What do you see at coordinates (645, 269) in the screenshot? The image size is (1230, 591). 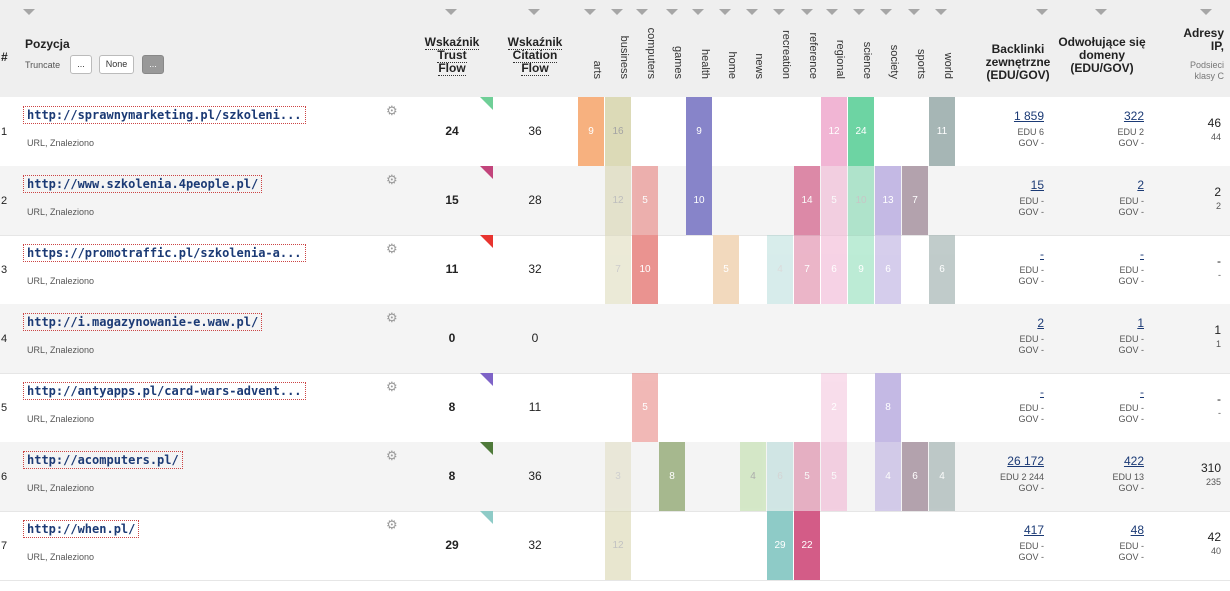 I see `topic-cell-computers: 10` at bounding box center [645, 269].